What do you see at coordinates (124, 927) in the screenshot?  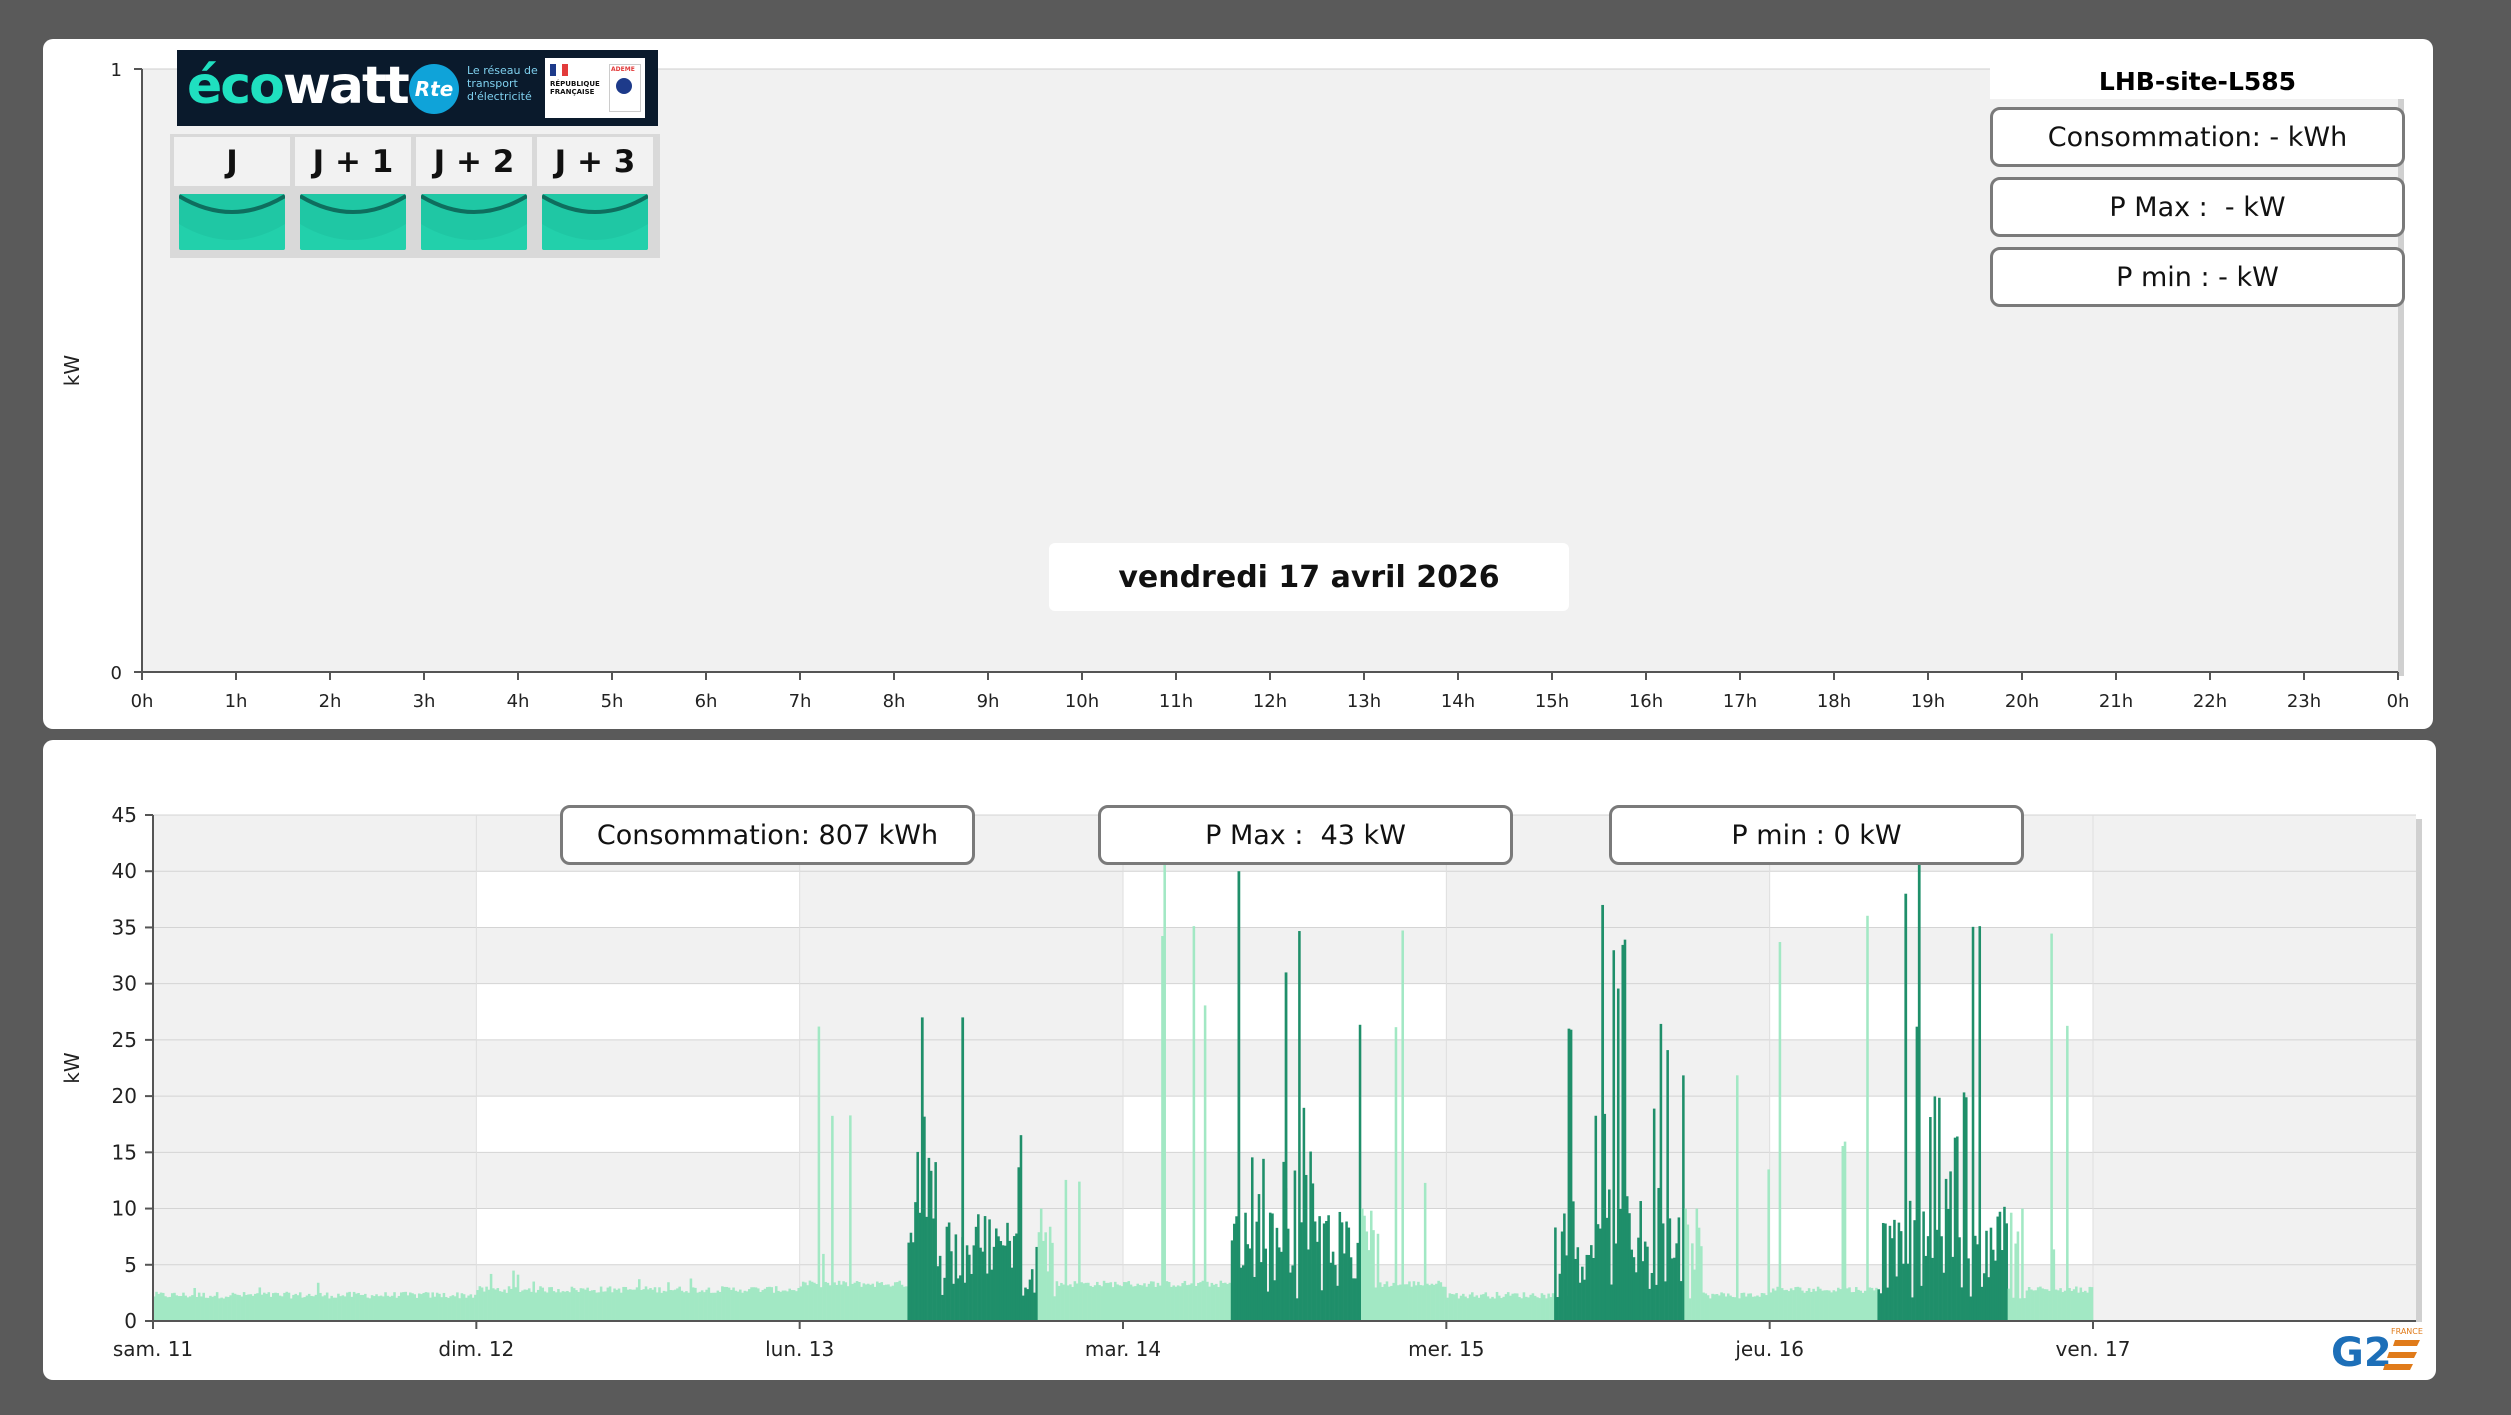 I see `y-tick-label: 35` at bounding box center [124, 927].